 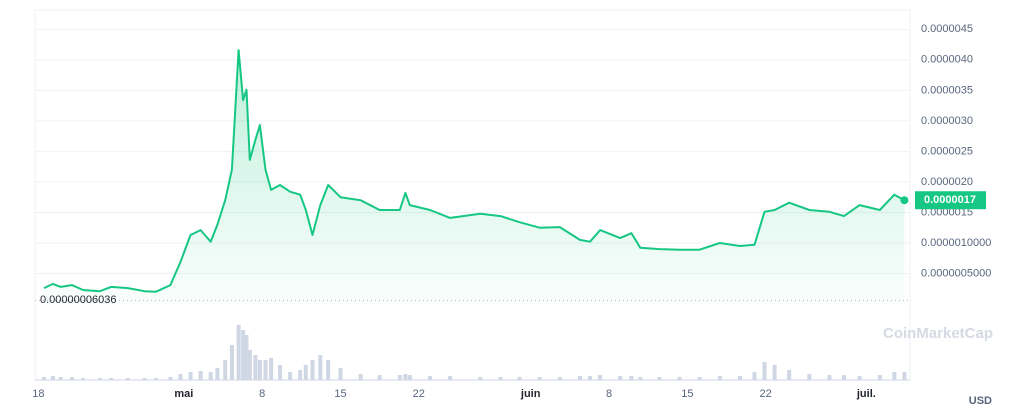 What do you see at coordinates (980, 401) in the screenshot?
I see `y-unit: USD` at bounding box center [980, 401].